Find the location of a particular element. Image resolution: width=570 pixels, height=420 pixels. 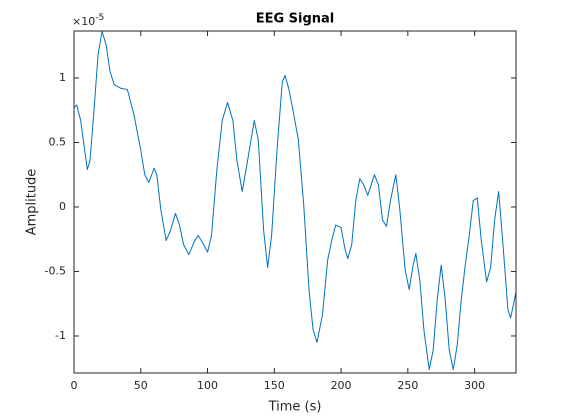

x-tick-label: 300 is located at coordinates (474, 385).